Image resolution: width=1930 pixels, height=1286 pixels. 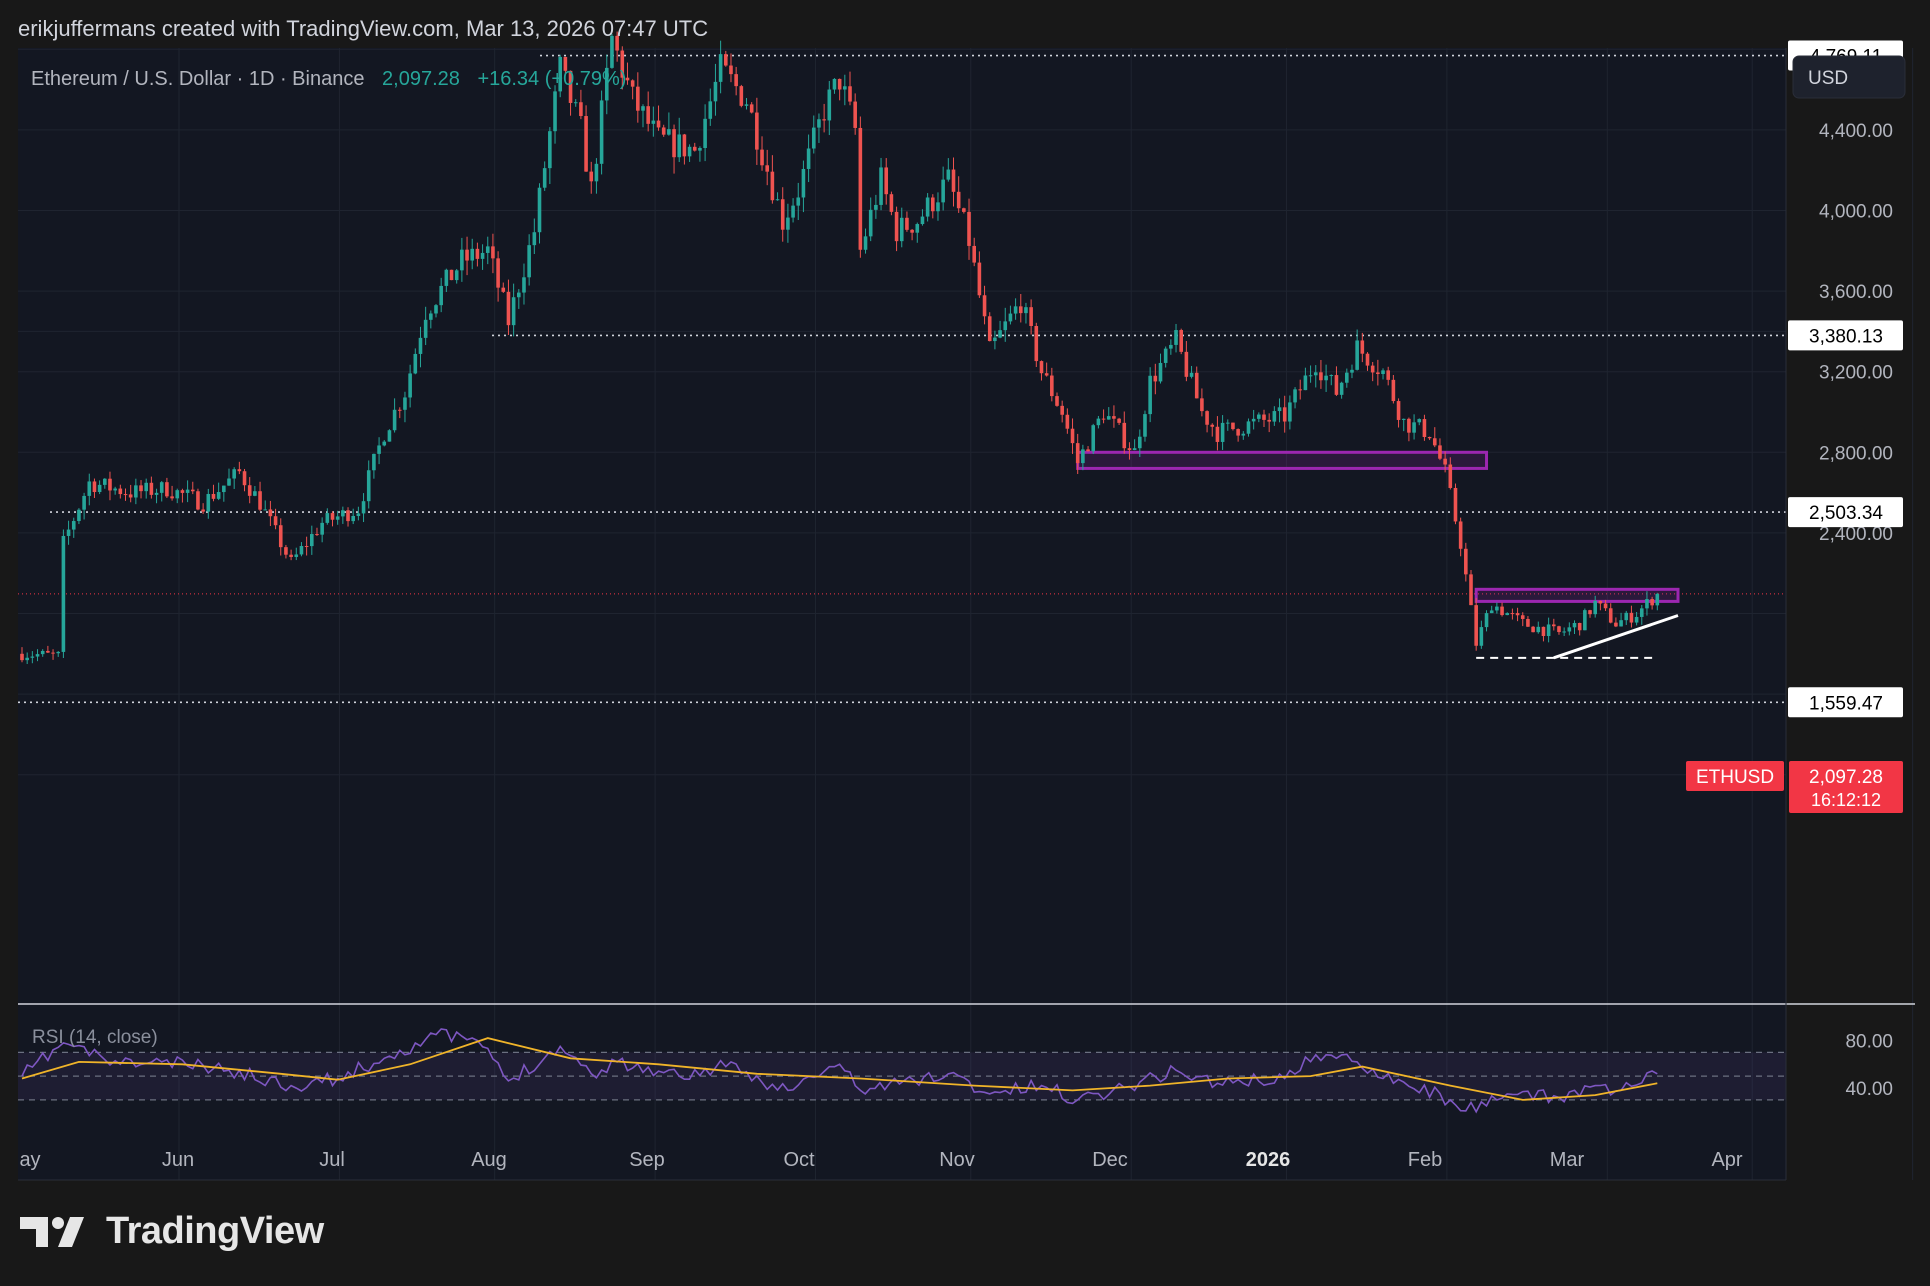 What do you see at coordinates (197, 79) in the screenshot?
I see `legend-symbol: Ethereum / U.S. Dollar · 1D · Binance` at bounding box center [197, 79].